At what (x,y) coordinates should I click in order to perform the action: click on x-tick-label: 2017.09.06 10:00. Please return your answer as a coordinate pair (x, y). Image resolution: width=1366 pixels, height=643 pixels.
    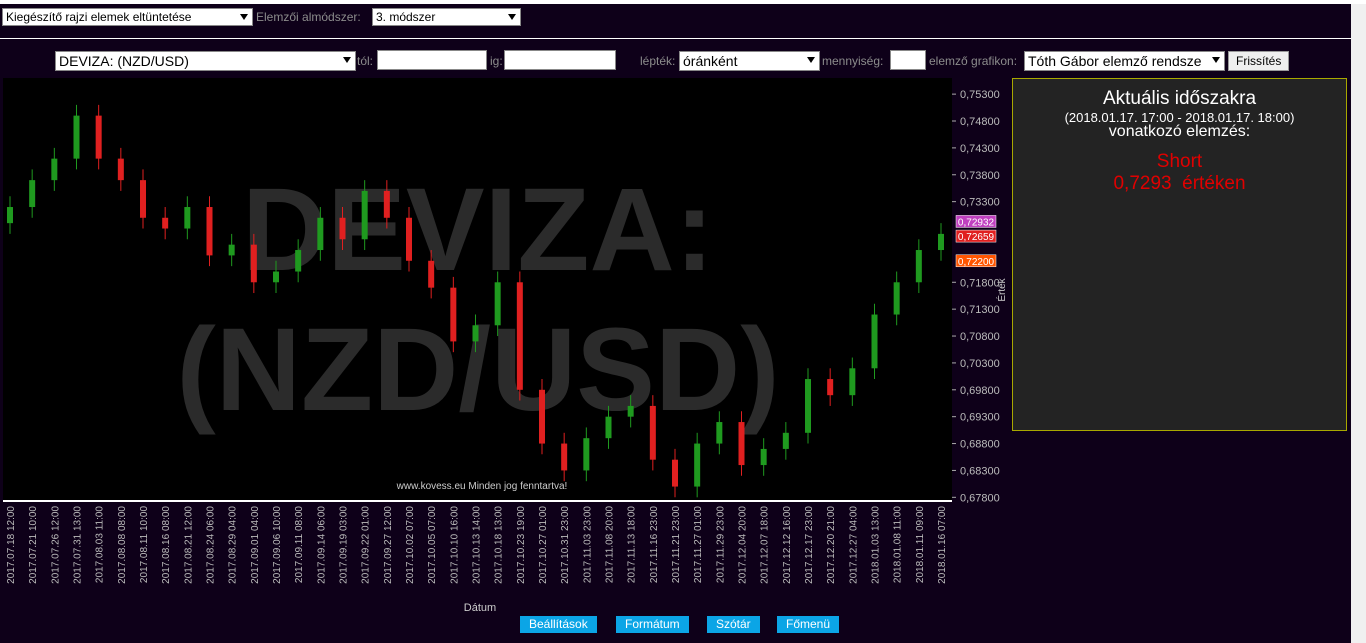
    Looking at the image, I should click on (277, 545).